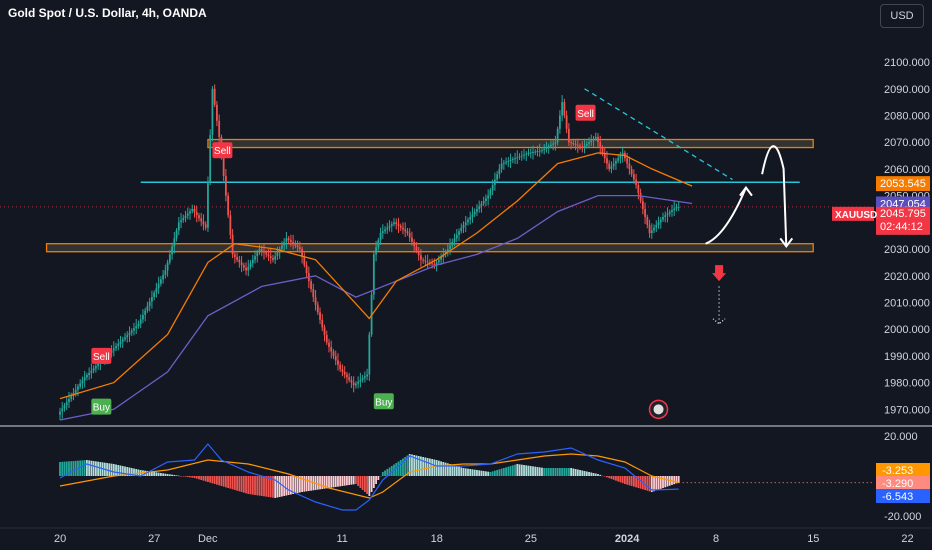  What do you see at coordinates (903, 496) in the screenshot?
I see `macd-value-badge` at bounding box center [903, 496].